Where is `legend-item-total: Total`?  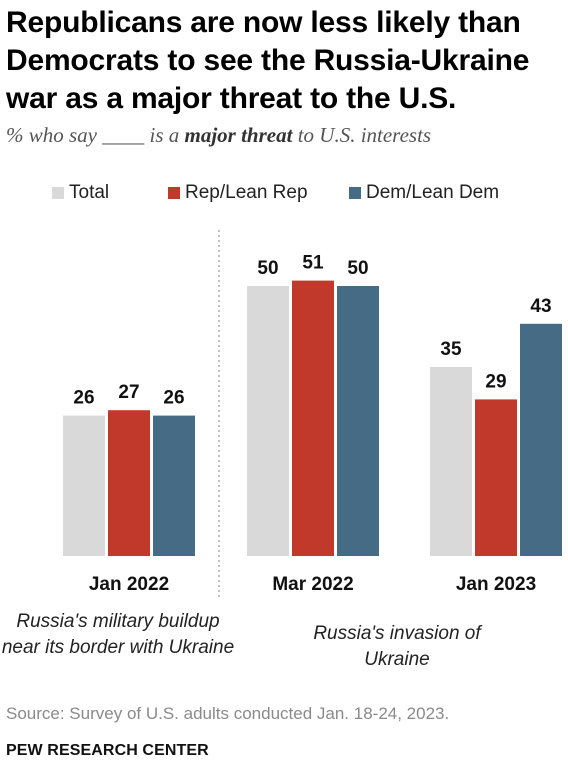 legend-item-total: Total is located at coordinates (80, 193).